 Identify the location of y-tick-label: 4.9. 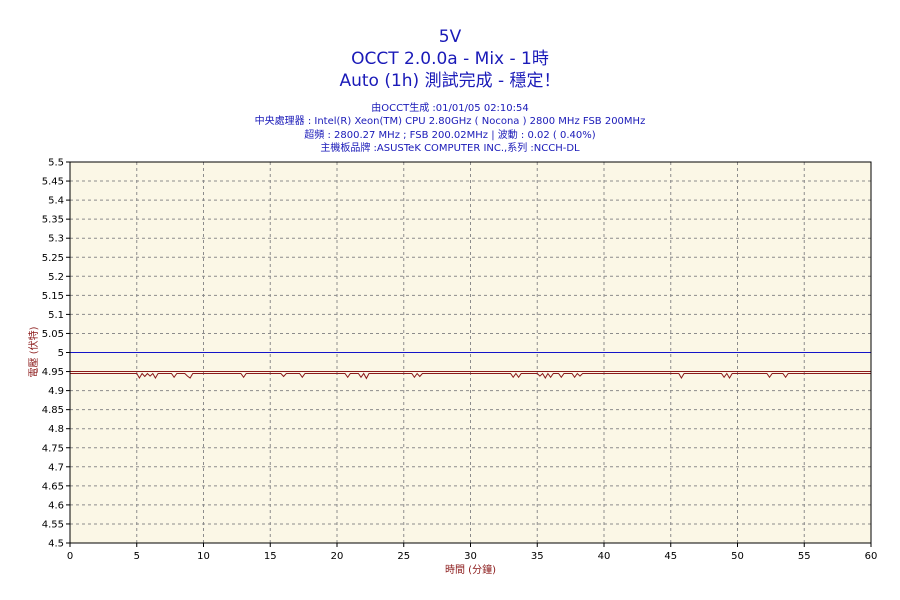
(56, 391).